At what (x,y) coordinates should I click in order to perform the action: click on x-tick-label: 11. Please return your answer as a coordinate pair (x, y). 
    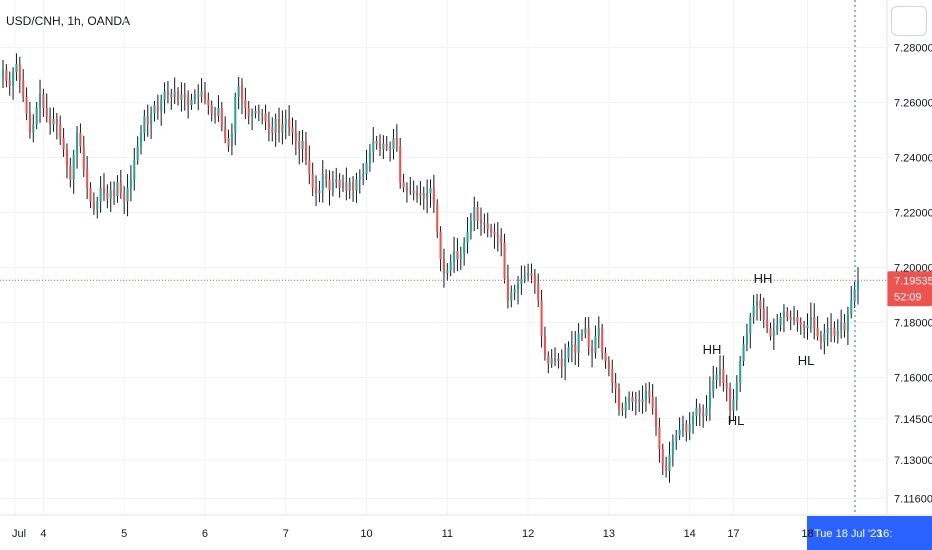
    Looking at the image, I should click on (447, 534).